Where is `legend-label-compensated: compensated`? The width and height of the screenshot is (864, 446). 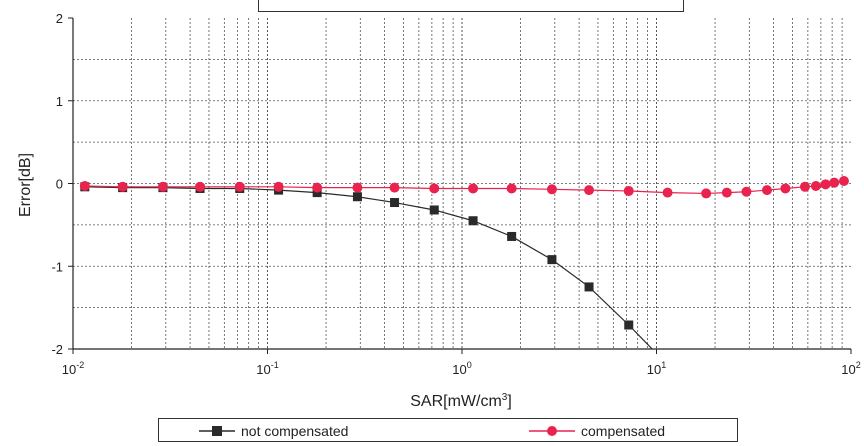
legend-label-compensated: compensated is located at coordinates (623, 431).